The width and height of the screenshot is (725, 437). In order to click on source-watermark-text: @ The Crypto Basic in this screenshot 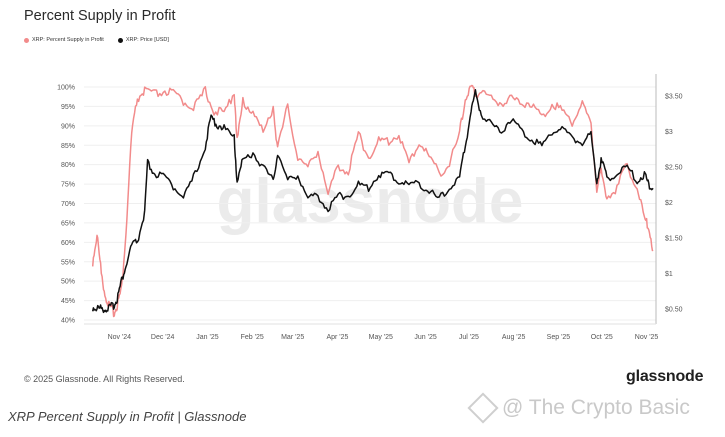, I will do `click(596, 407)`.